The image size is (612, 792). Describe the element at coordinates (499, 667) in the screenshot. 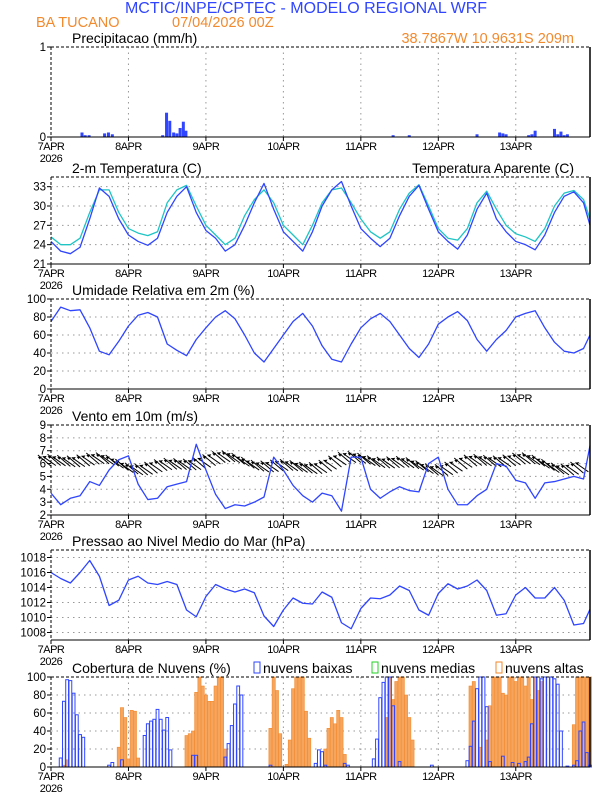

I see `legend-swatch-nuvens-altas` at that location.